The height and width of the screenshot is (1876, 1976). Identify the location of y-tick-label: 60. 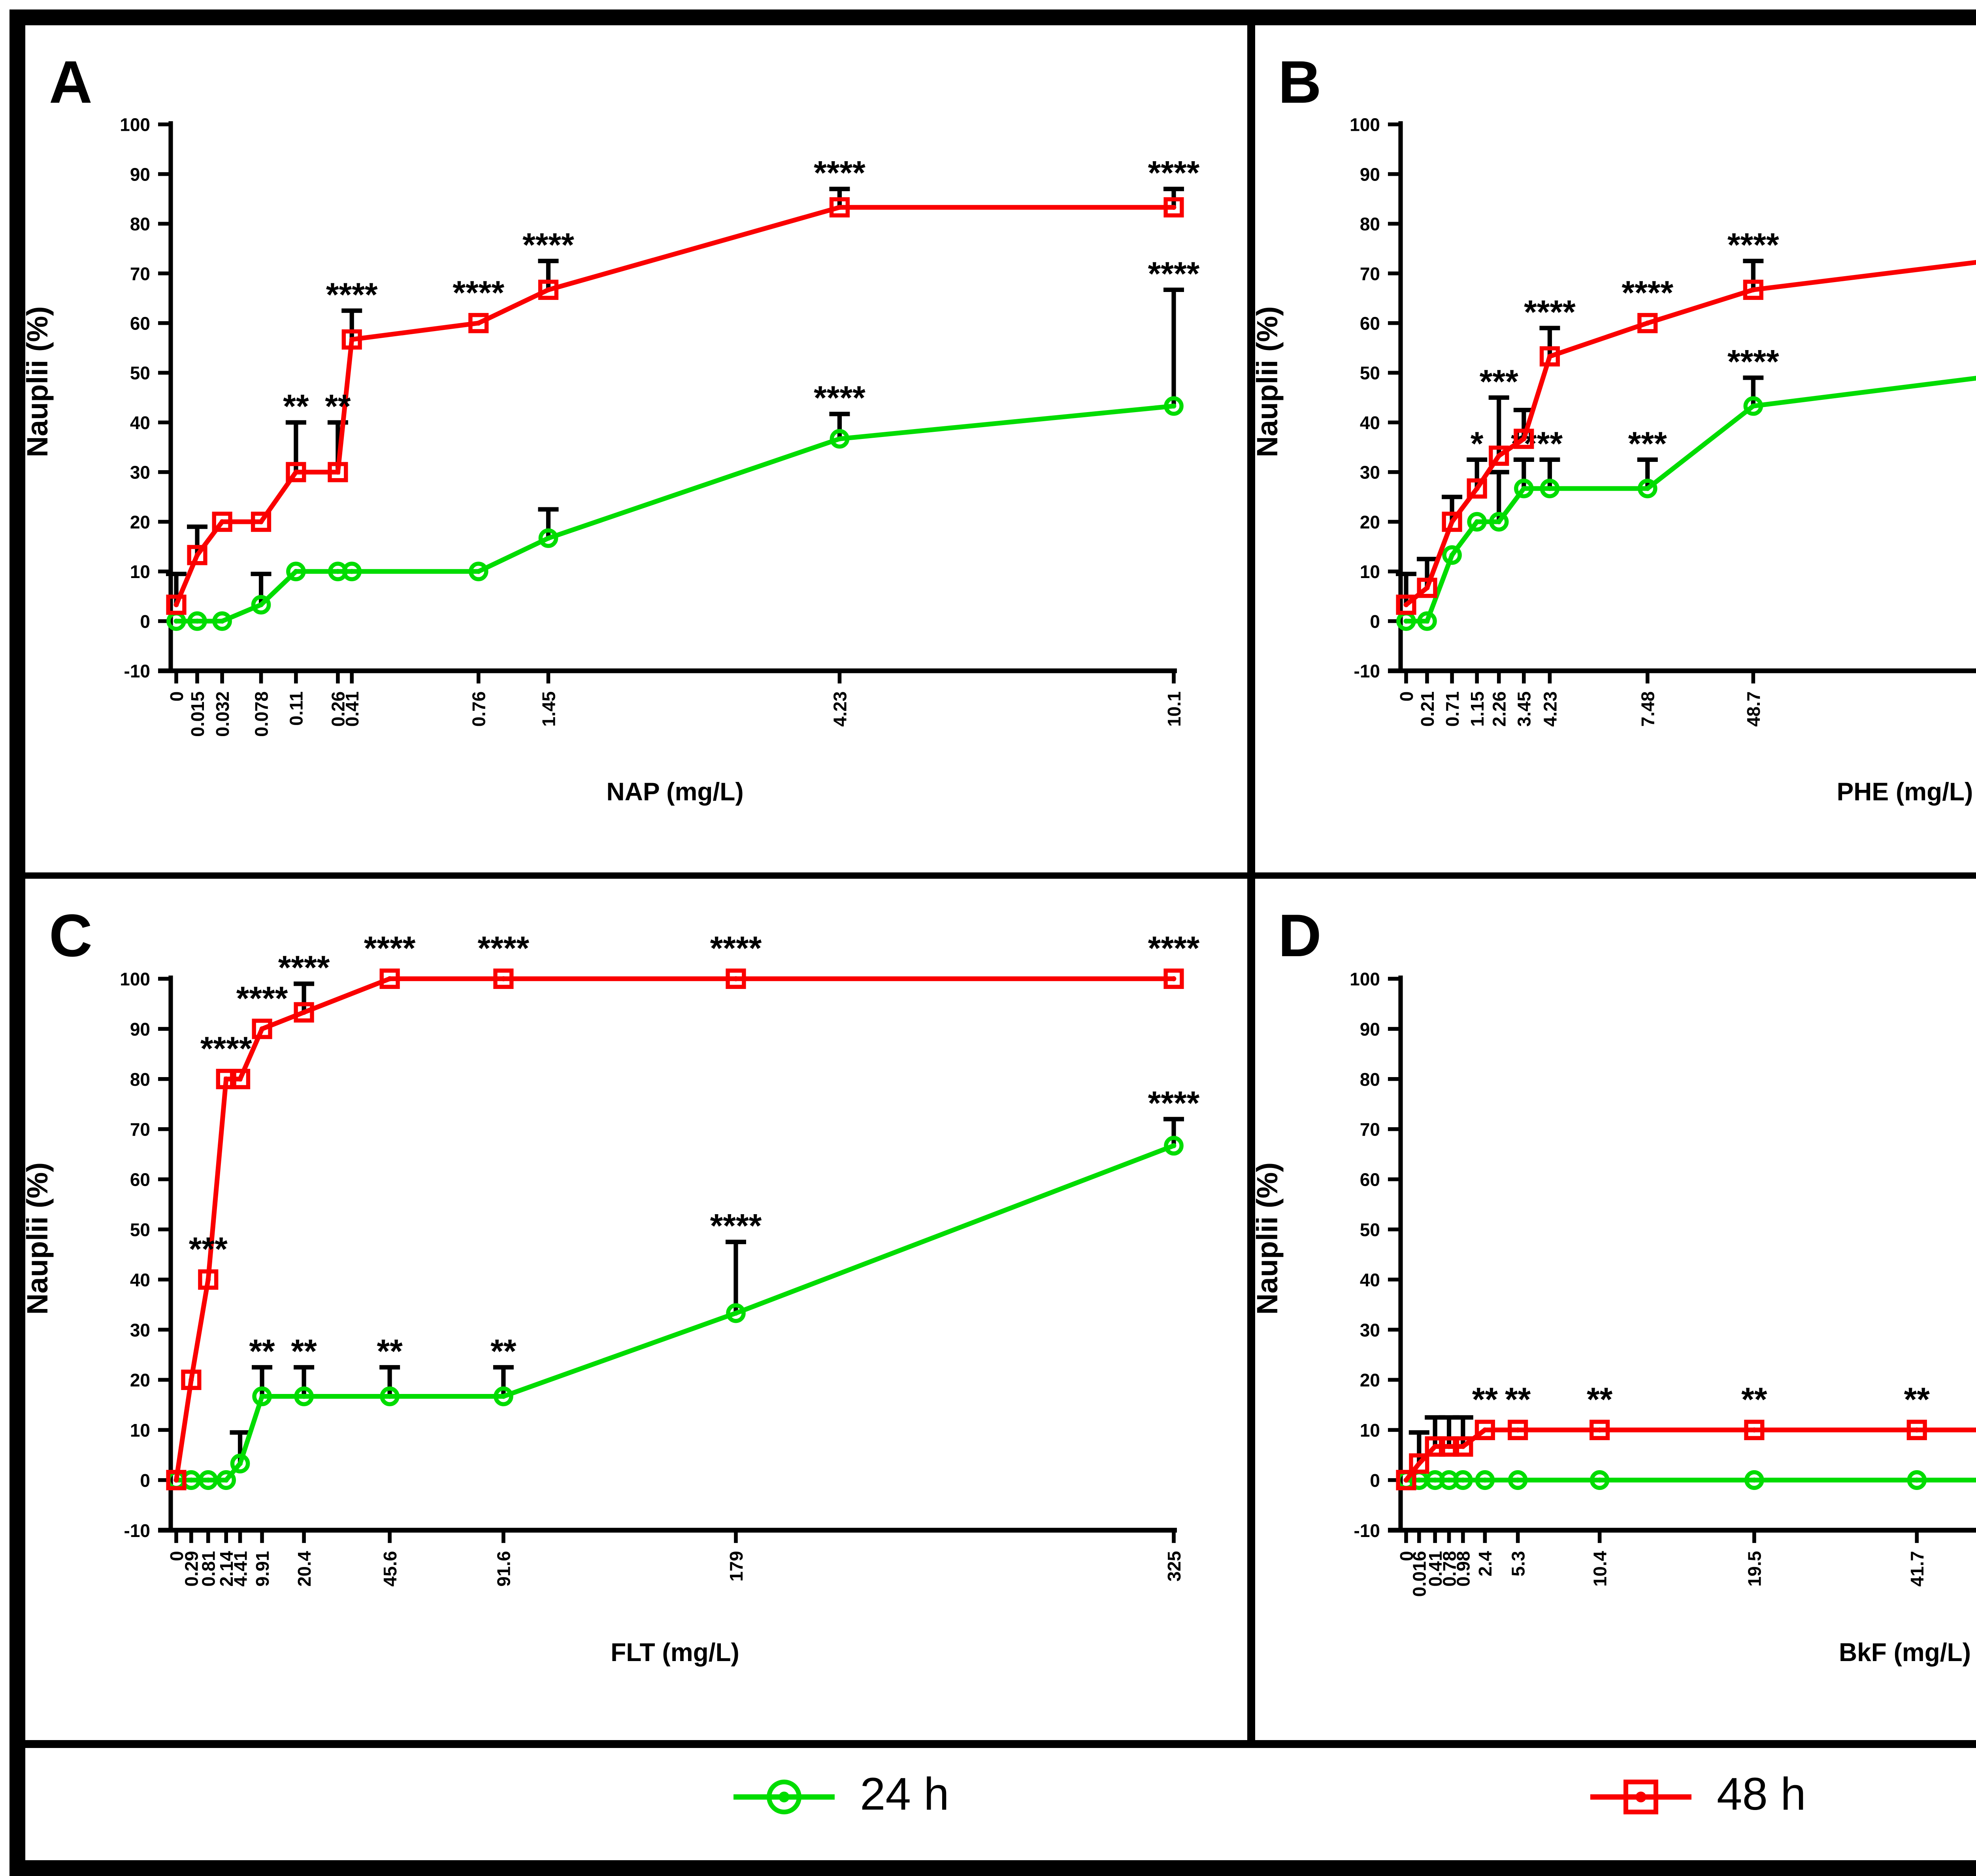
(140, 323).